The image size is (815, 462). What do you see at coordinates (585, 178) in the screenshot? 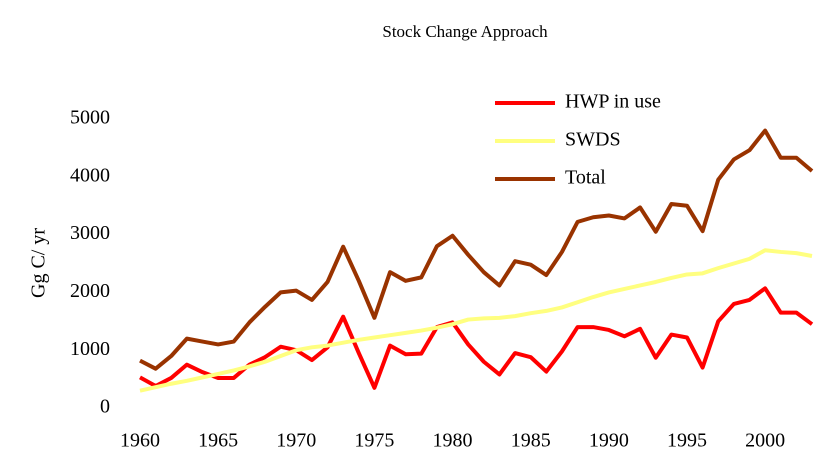
I see `legend-label: Total` at bounding box center [585, 178].